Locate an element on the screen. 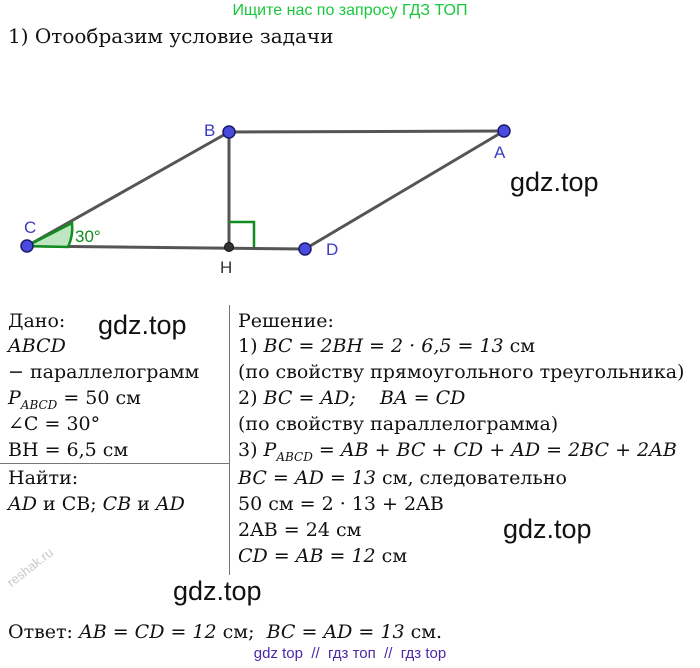 This screenshot has width=700, height=668. side-ad is located at coordinates (404, 190).